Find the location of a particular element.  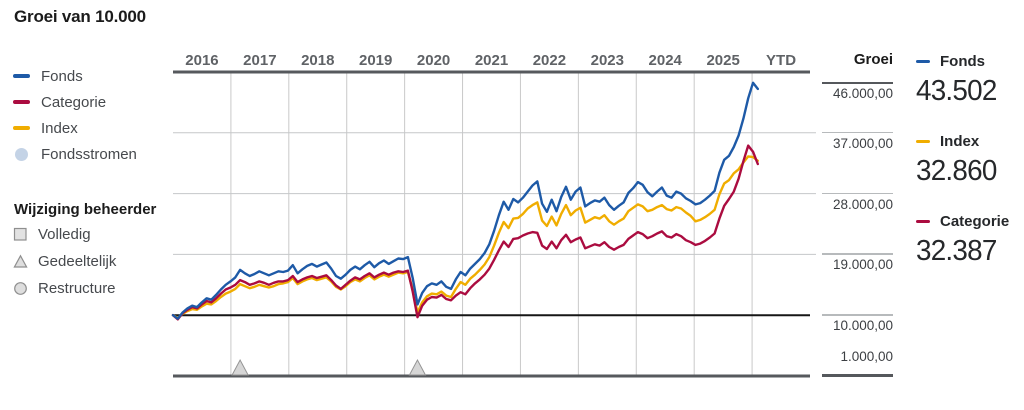

y-axis-label: 37.000,00 is located at coordinates (862, 143).